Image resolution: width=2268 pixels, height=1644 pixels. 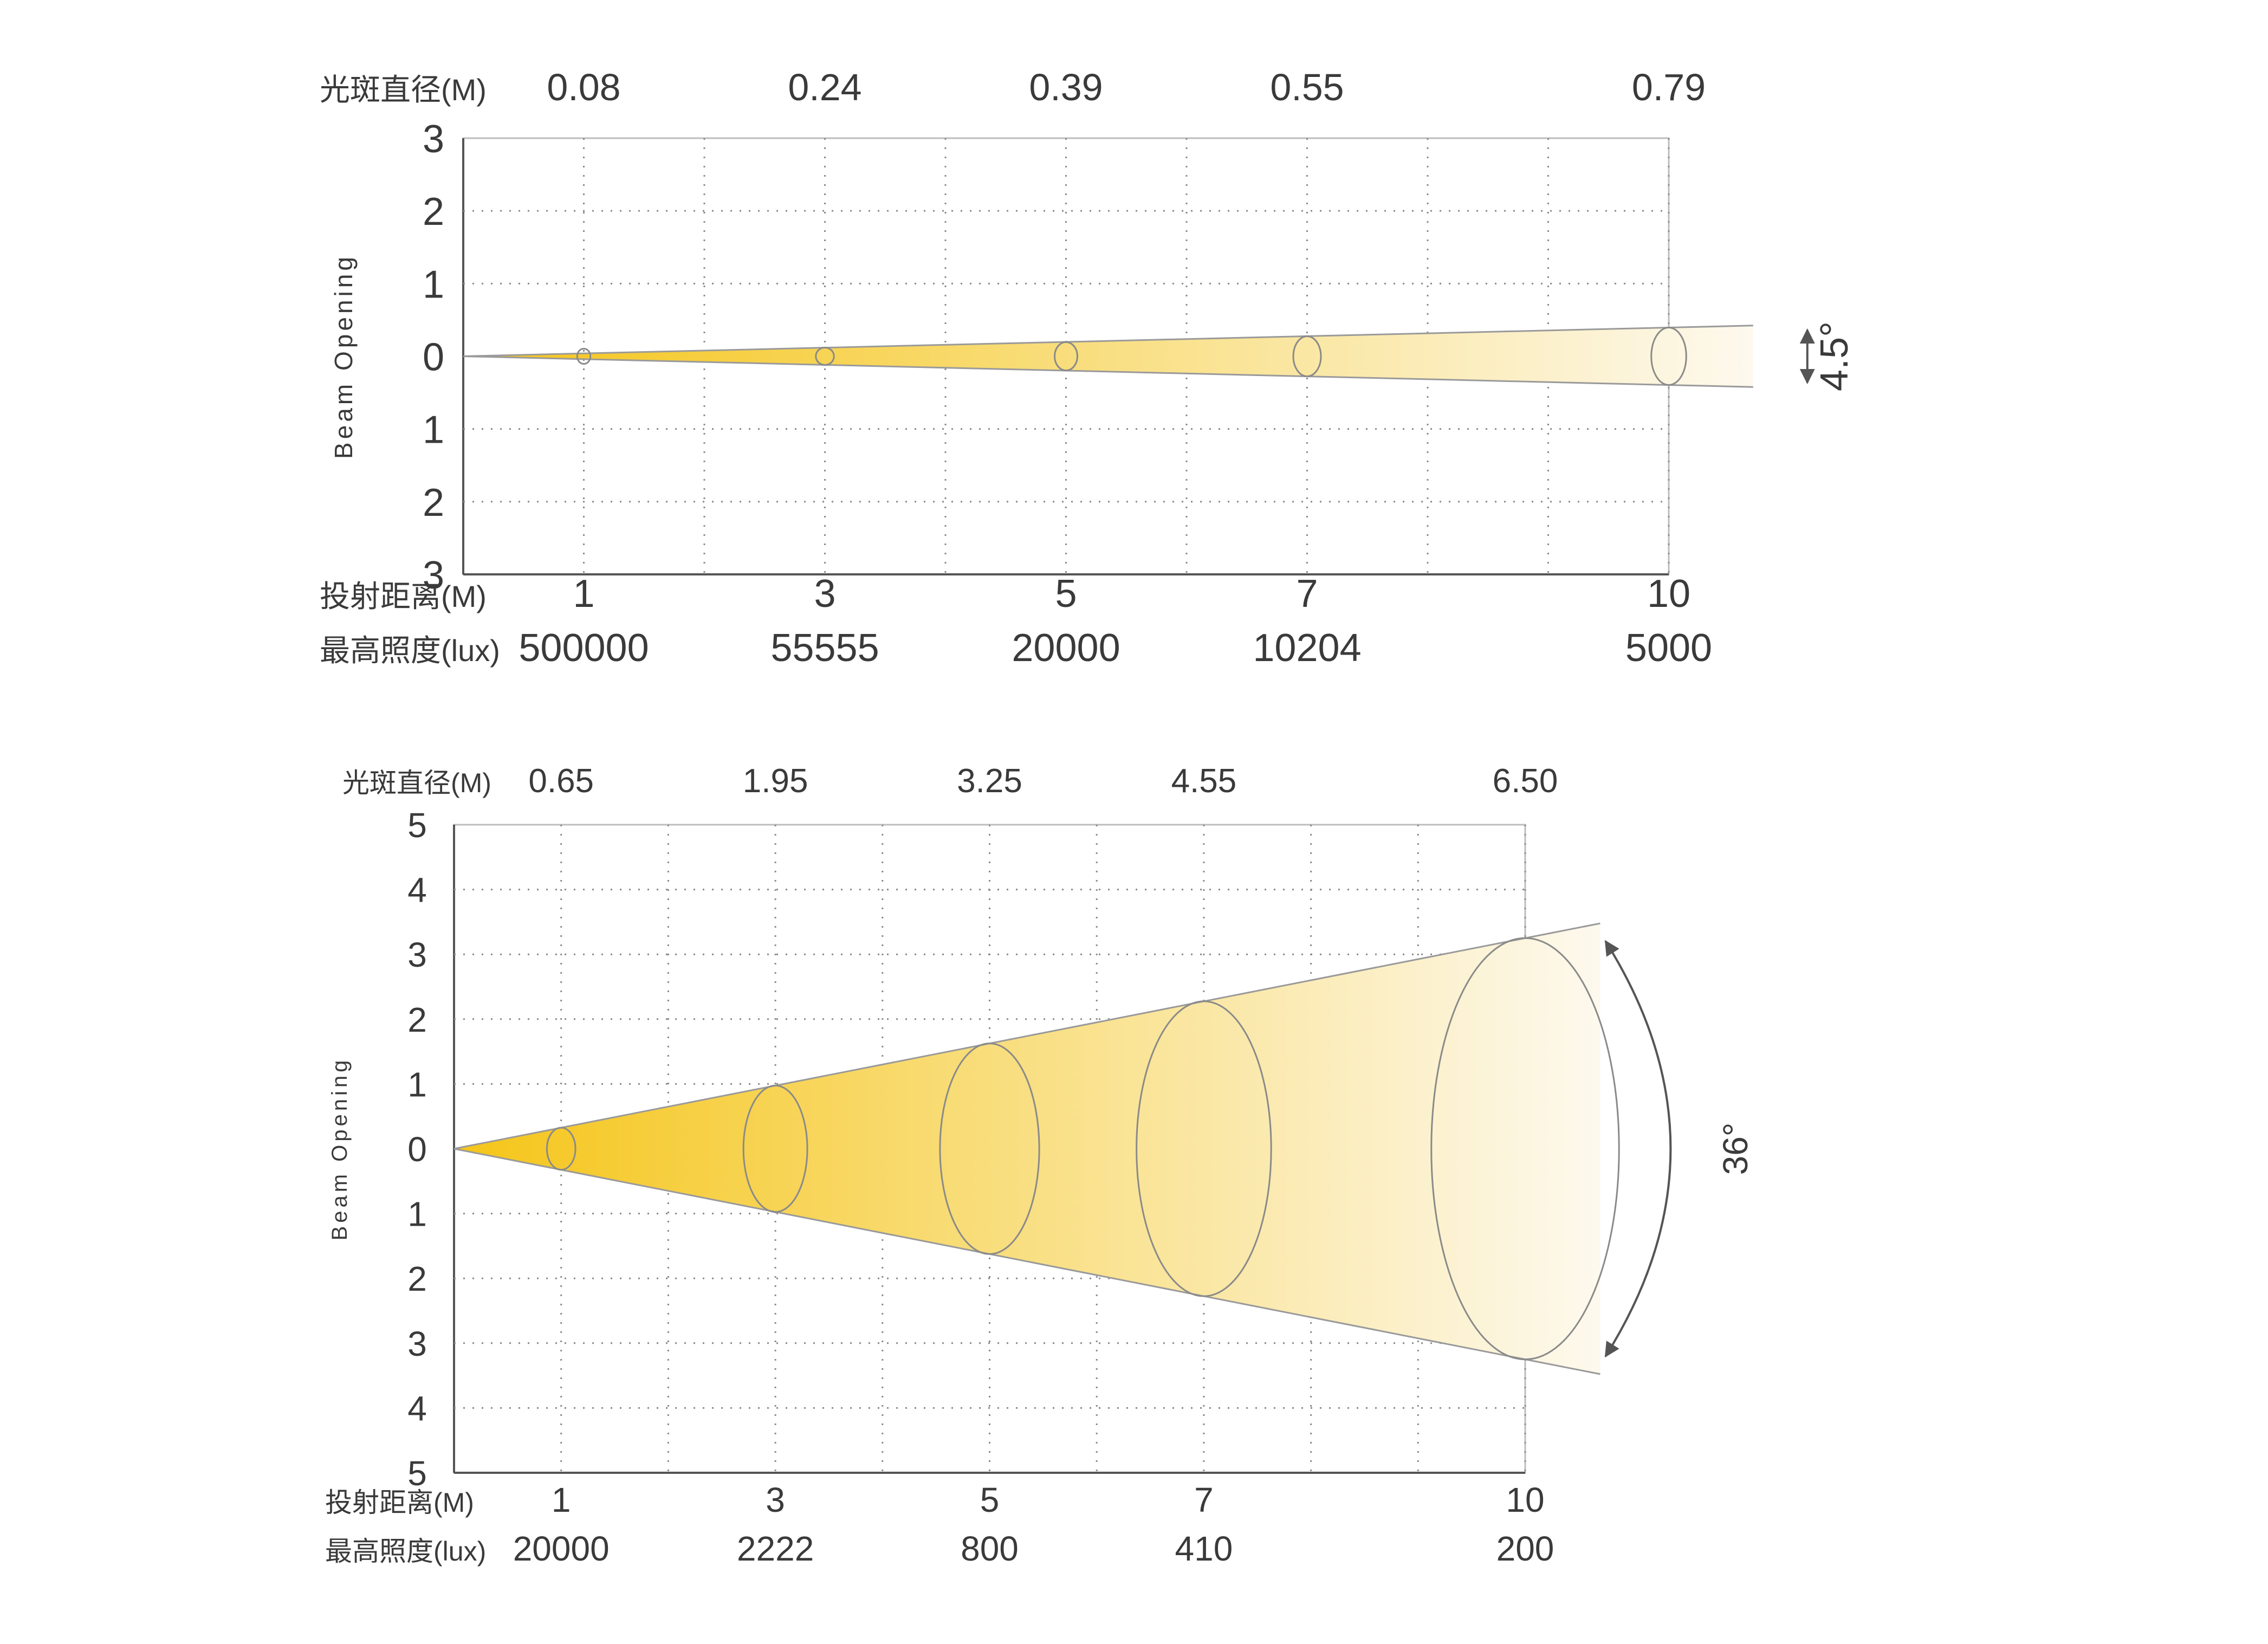 What do you see at coordinates (824, 87) in the screenshot?
I see `spot-diameter-value: 0.24` at bounding box center [824, 87].